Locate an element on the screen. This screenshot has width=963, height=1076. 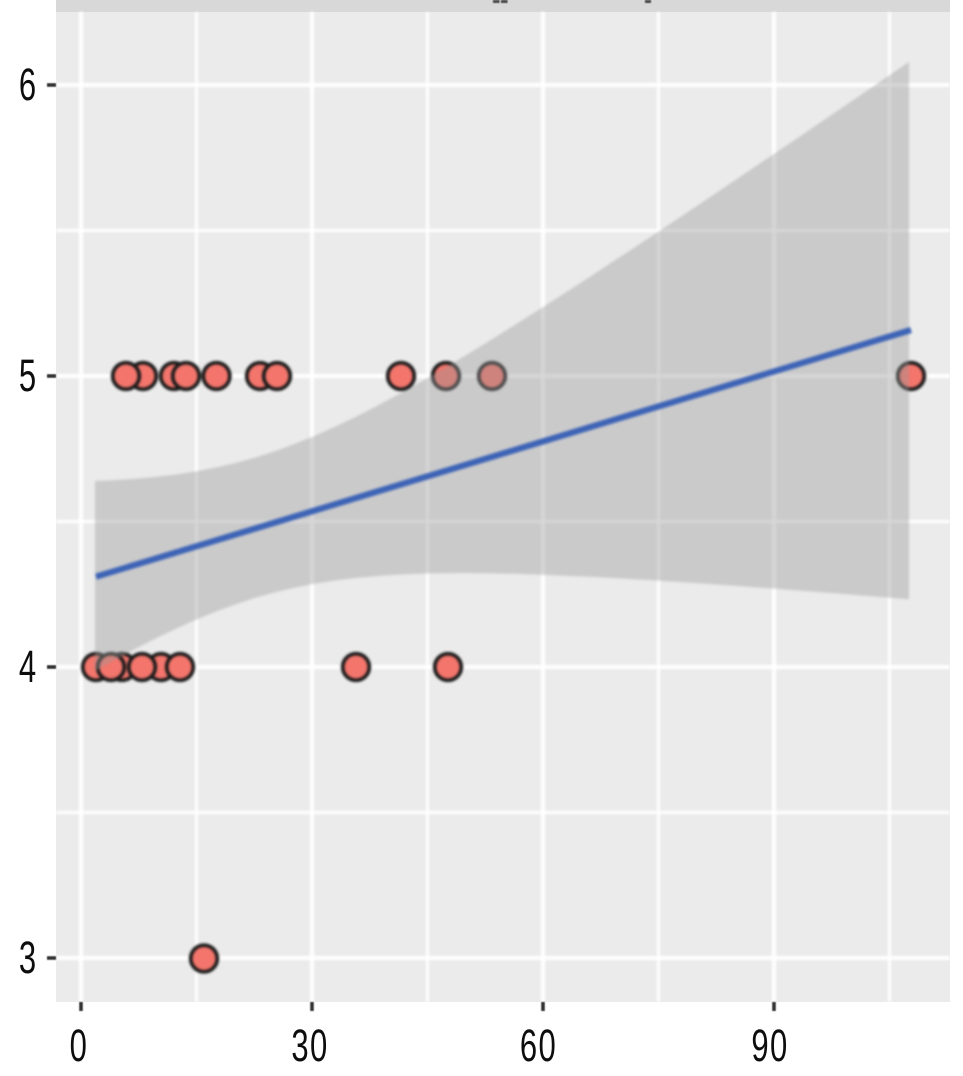
svg-text: 30 is located at coordinates (309, 1046).